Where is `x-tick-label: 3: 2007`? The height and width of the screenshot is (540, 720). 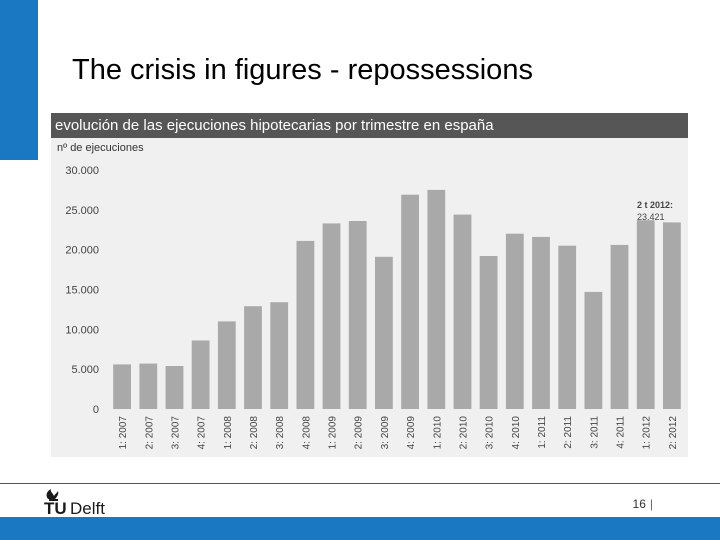 x-tick-label: 3: 2007 is located at coordinates (176, 433).